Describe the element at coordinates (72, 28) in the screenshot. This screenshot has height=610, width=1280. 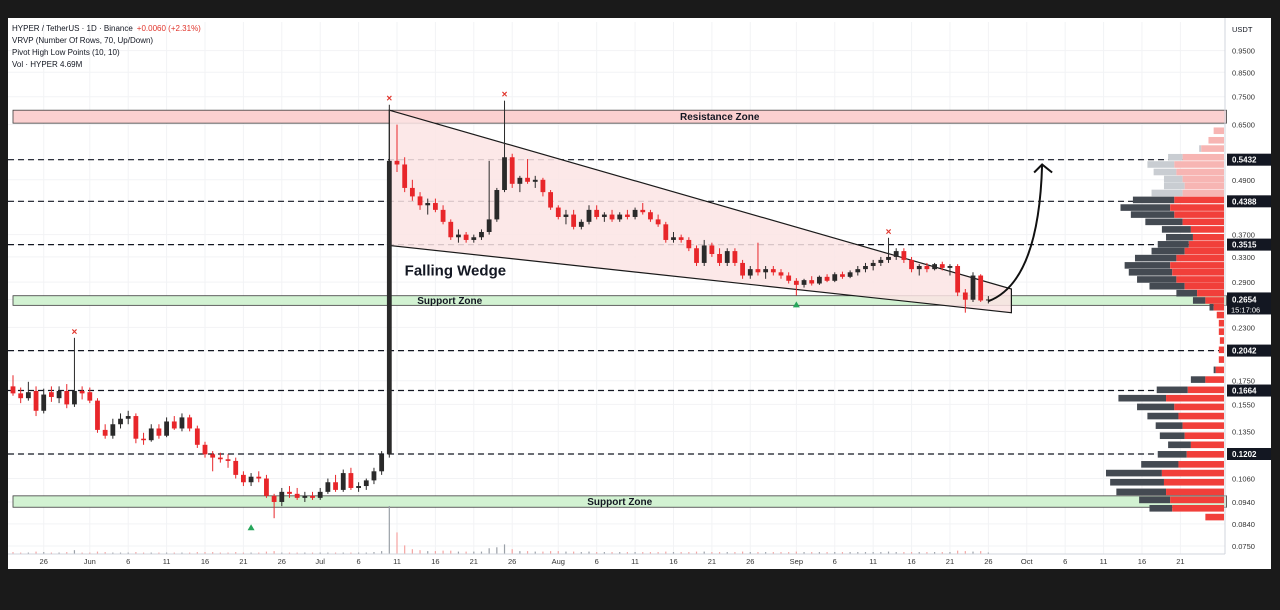
I see `symbol-label: HYPER / TetherUS · 1D · Binance` at that location.